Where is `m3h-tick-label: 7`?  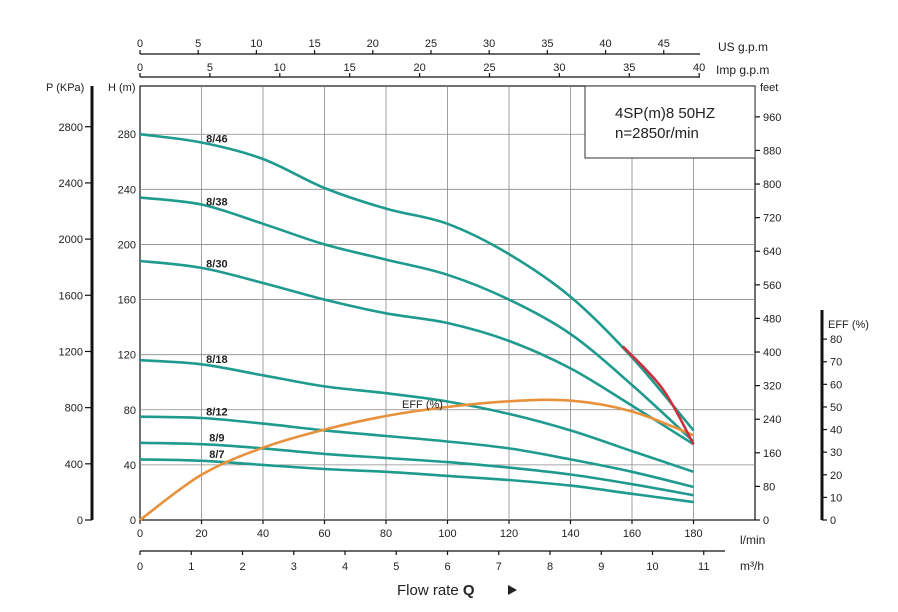
m3h-tick-label: 7 is located at coordinates (499, 567).